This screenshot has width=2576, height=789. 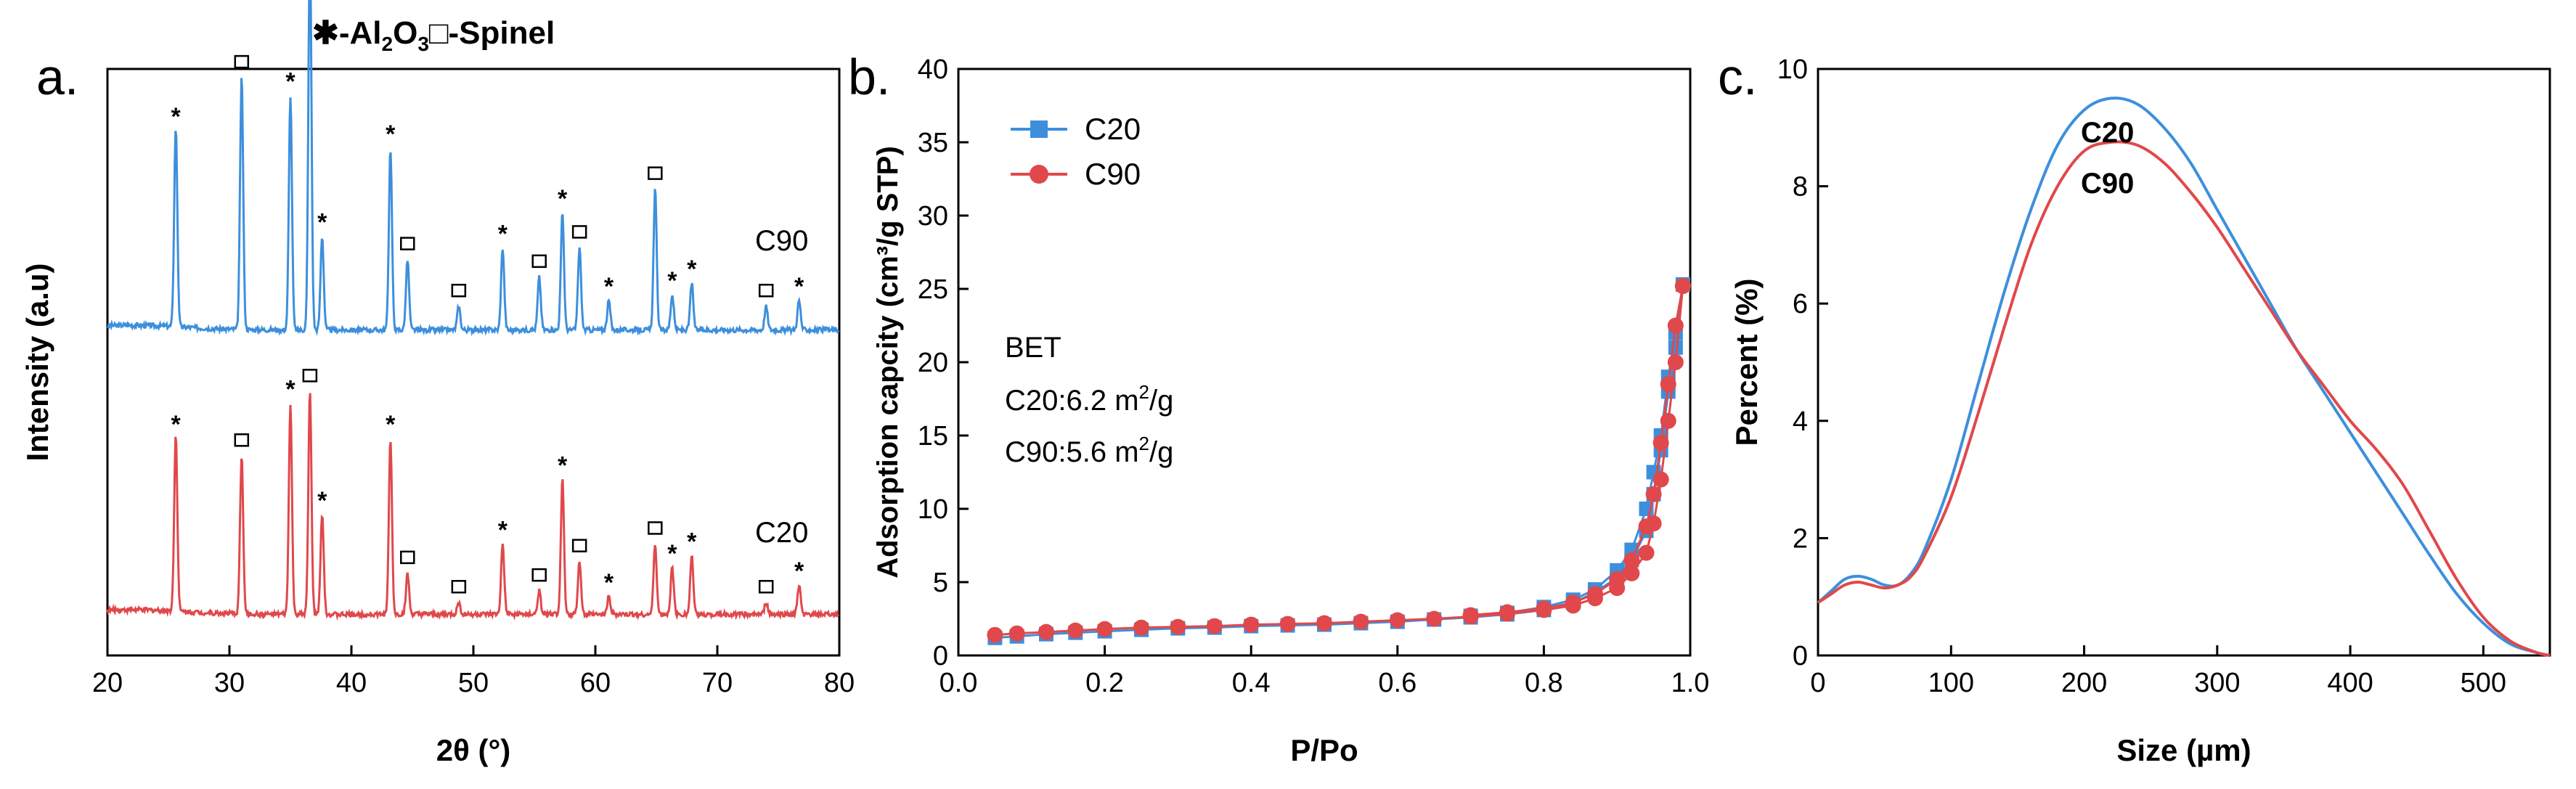 I want to click on panel-b-ylabel: Adsorption capcity (cm³/g STP), so click(x=888, y=362).